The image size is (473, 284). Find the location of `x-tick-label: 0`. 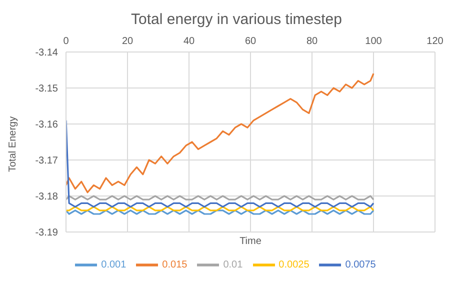

x-tick-label: 0 is located at coordinates (66, 41).